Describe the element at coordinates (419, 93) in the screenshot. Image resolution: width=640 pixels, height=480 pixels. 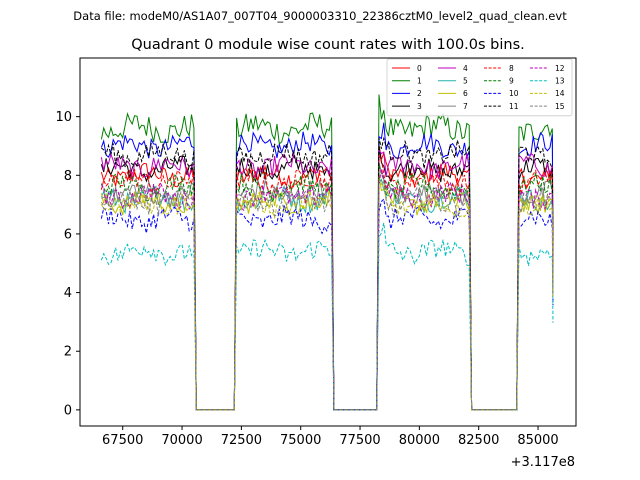
I see `legend-label-2: 2` at that location.